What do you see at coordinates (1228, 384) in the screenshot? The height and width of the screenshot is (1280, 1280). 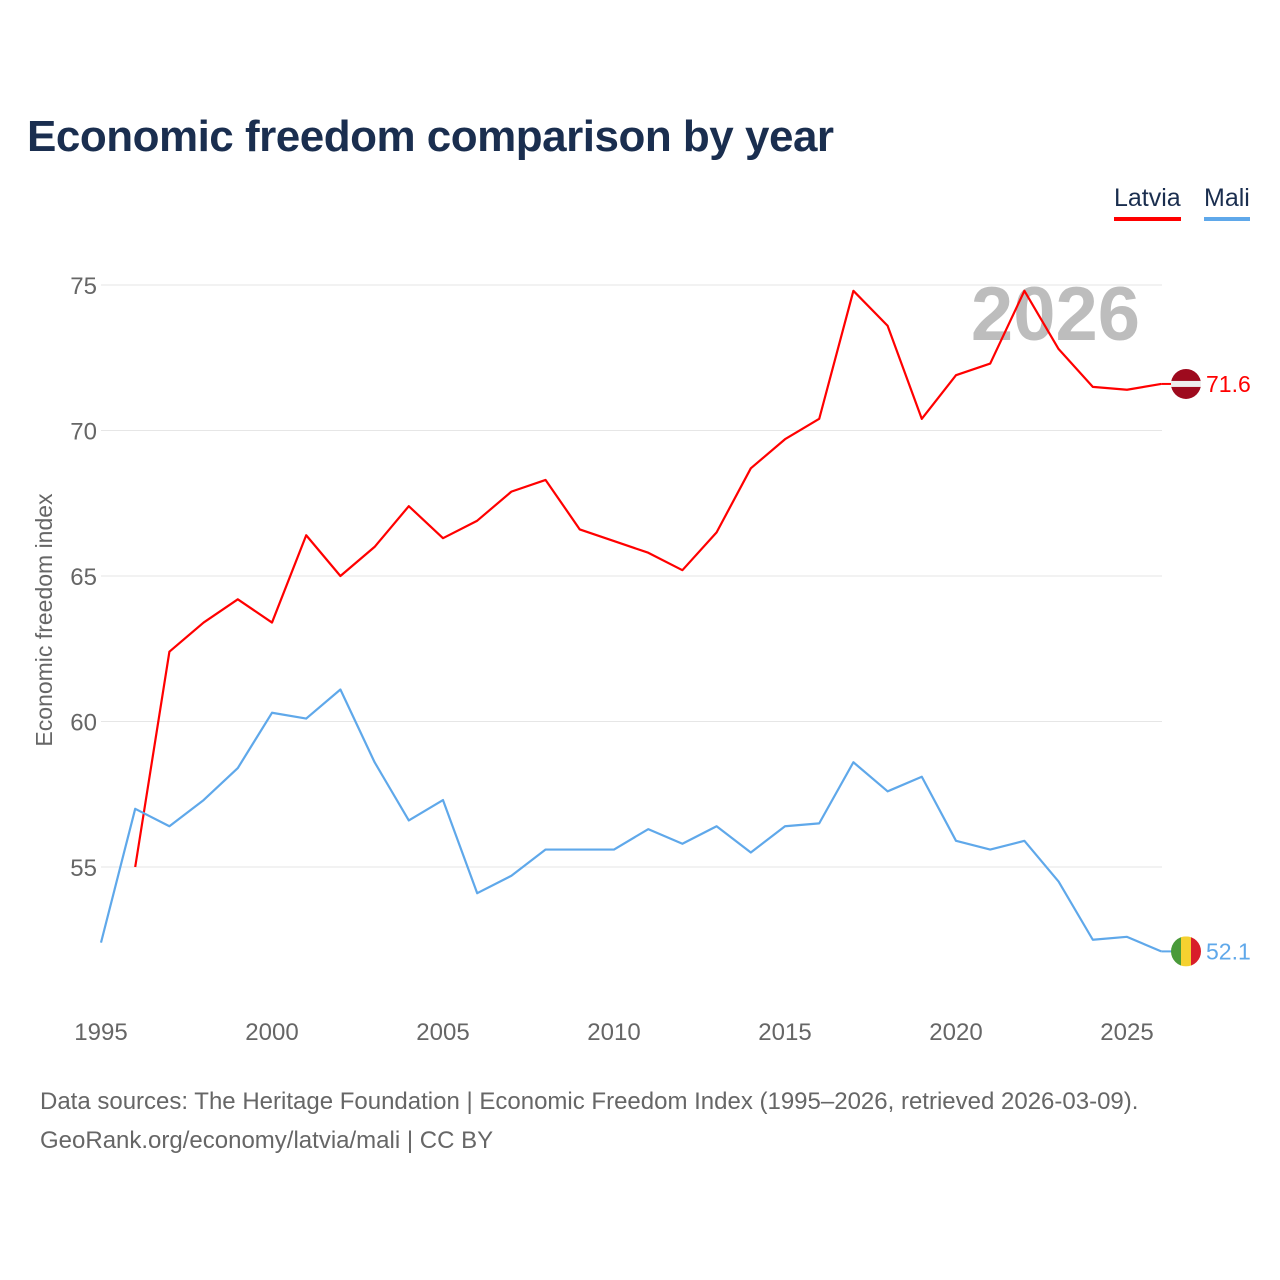 I see `end-value-label-latvia: 71.6` at bounding box center [1228, 384].